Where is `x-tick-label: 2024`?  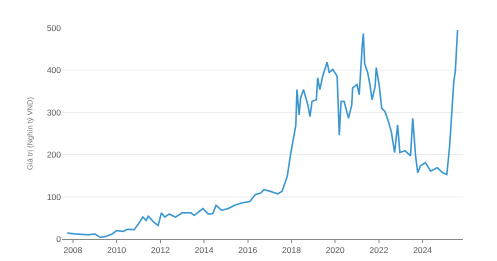
x-tick-label: 2024 is located at coordinates (422, 250).